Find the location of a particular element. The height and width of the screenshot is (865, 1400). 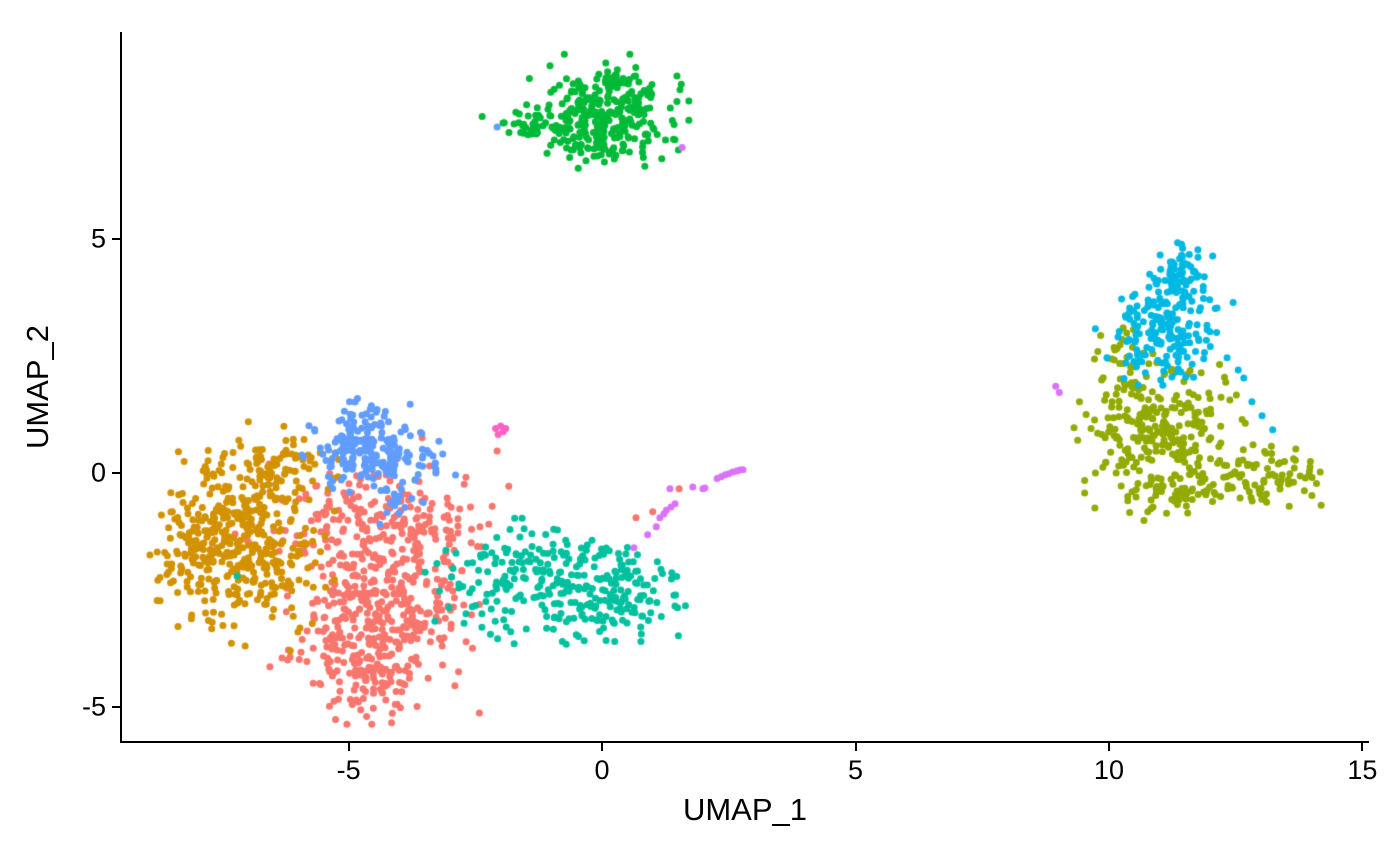

x-tick-label: 0 is located at coordinates (602, 770).